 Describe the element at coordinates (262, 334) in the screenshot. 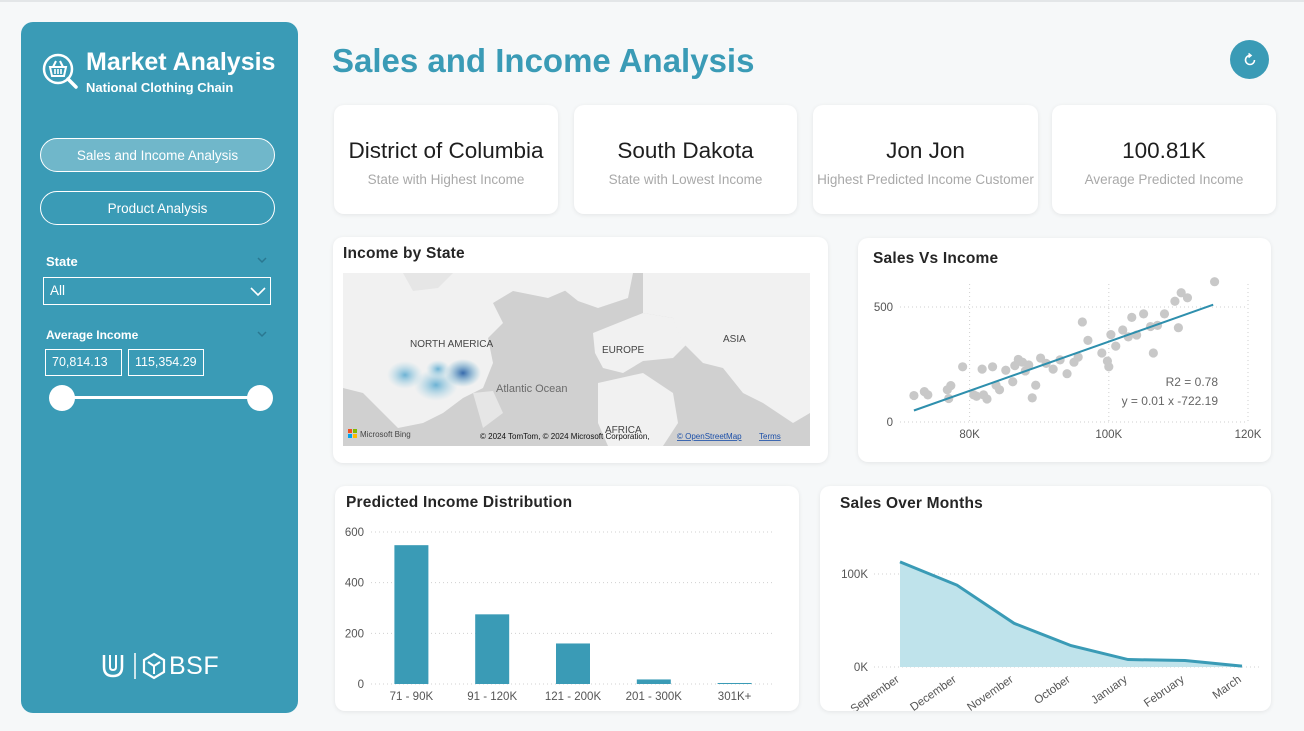

I see `income-filter-collapse-icon` at that location.